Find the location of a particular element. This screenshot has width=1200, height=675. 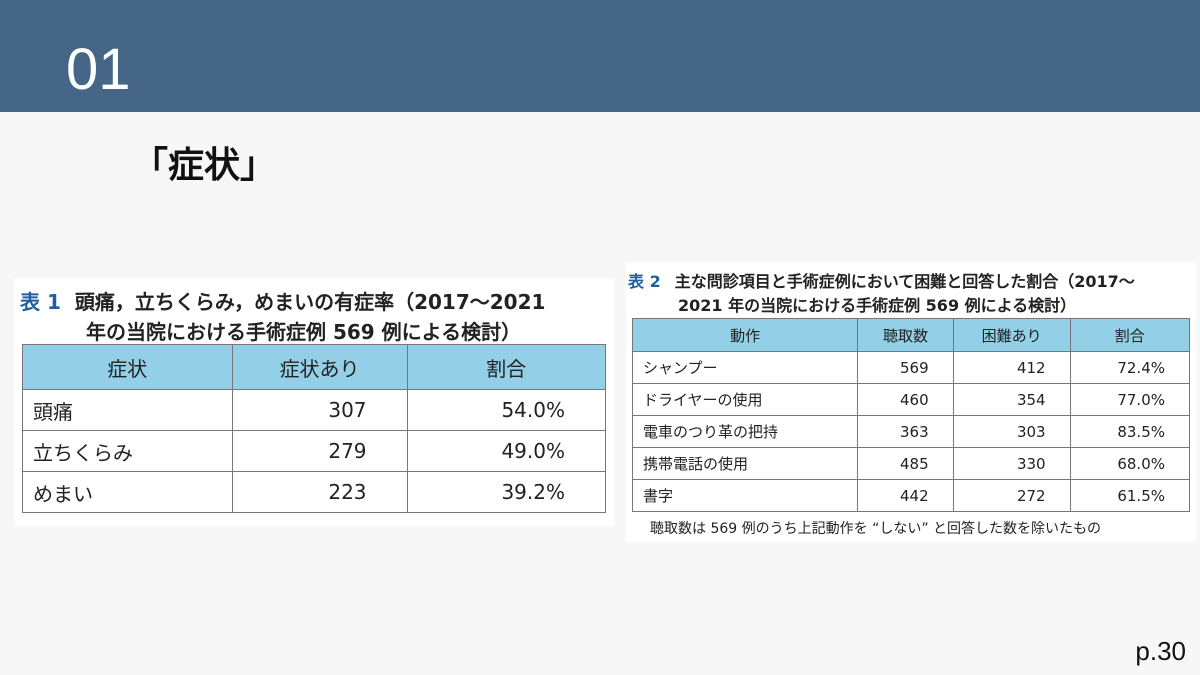

cell-value: 354 is located at coordinates (1011, 399).